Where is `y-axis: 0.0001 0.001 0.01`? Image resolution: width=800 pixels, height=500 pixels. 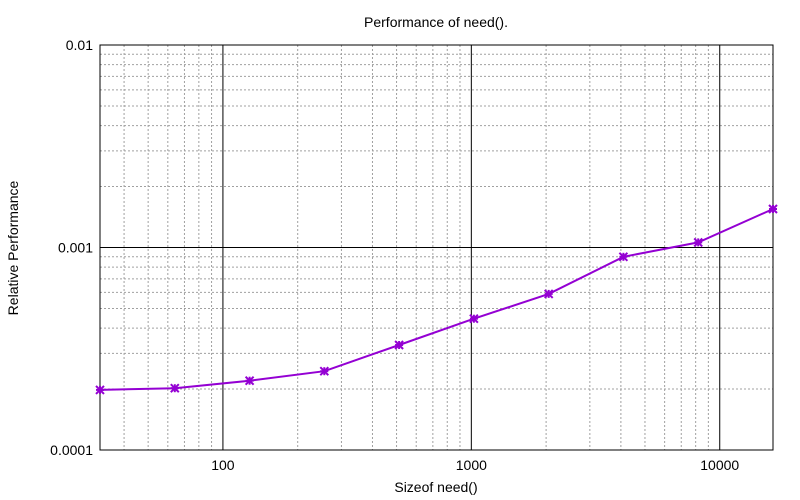 y-axis: 0.0001 0.001 0.01 is located at coordinates (71, 247).